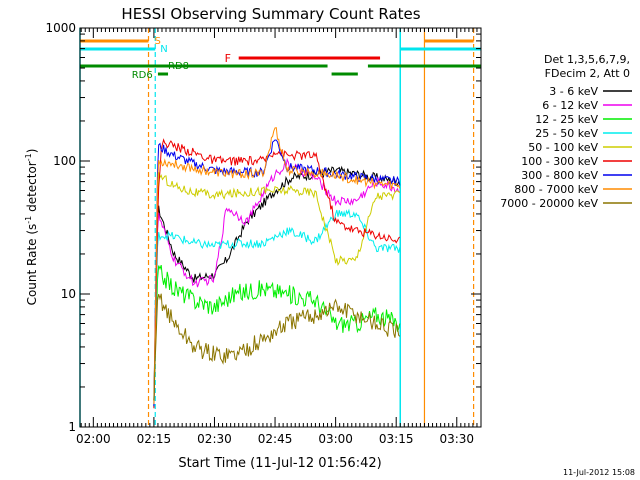 The width and height of the screenshot is (640, 480). I want to click on flag-n-label: N, so click(163, 49).